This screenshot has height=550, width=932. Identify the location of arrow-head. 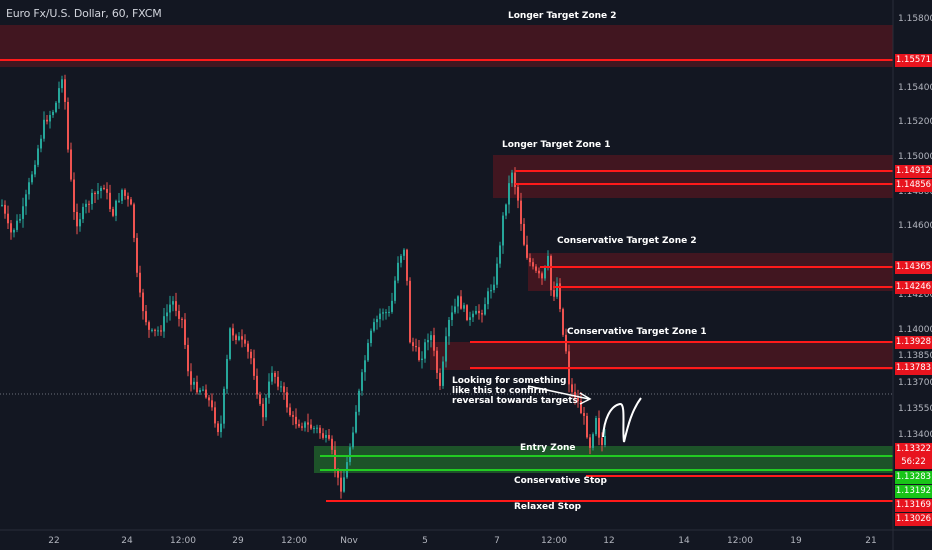
(585, 398).